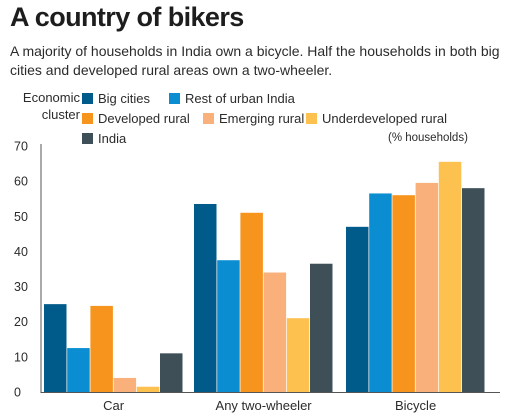  What do you see at coordinates (385, 118) in the screenshot?
I see `legend-label: Underdeveloped rural` at bounding box center [385, 118].